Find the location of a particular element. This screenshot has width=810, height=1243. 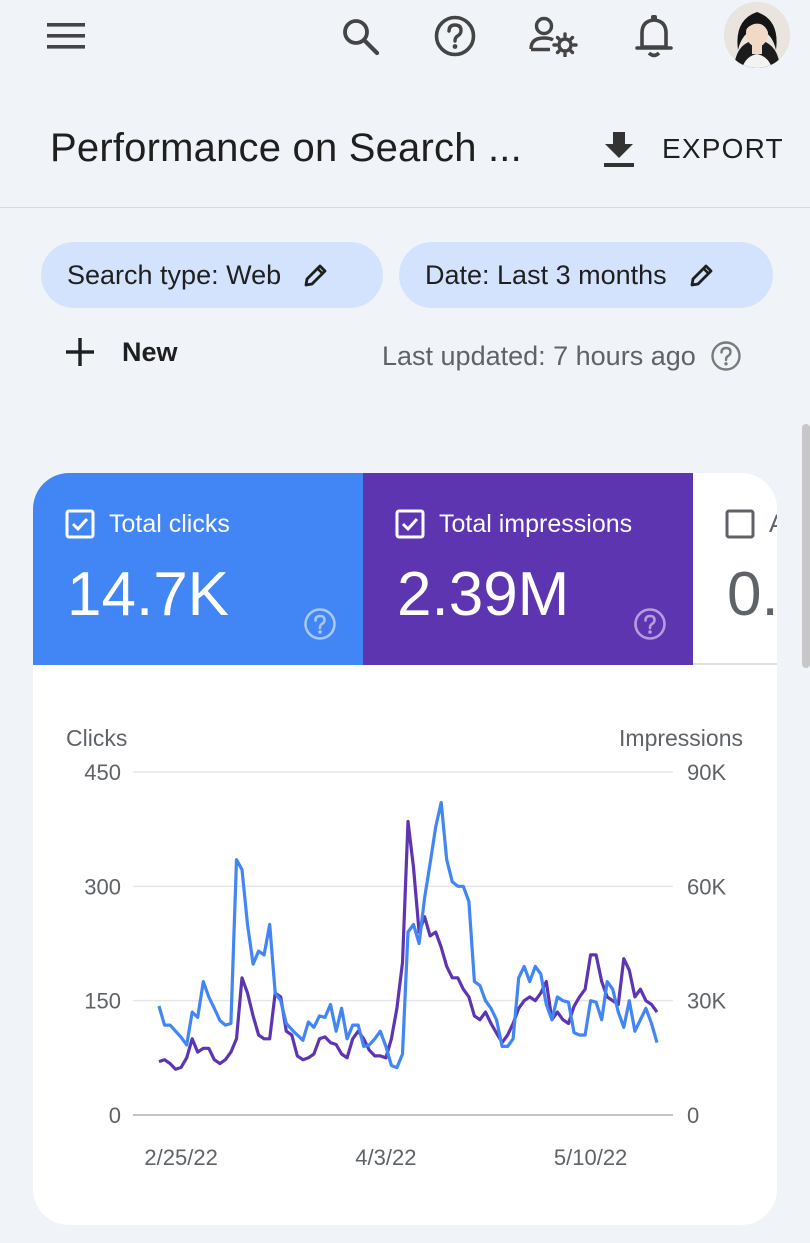

top-app-bar is located at coordinates (405, 40).